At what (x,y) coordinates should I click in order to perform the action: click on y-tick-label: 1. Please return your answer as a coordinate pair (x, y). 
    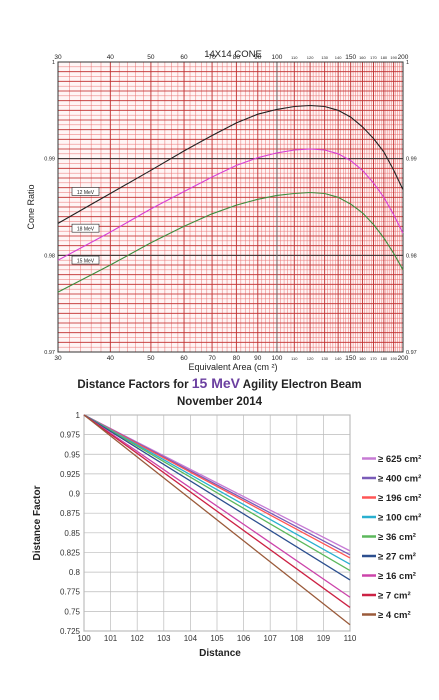
    Looking at the image, I should click on (78, 415).